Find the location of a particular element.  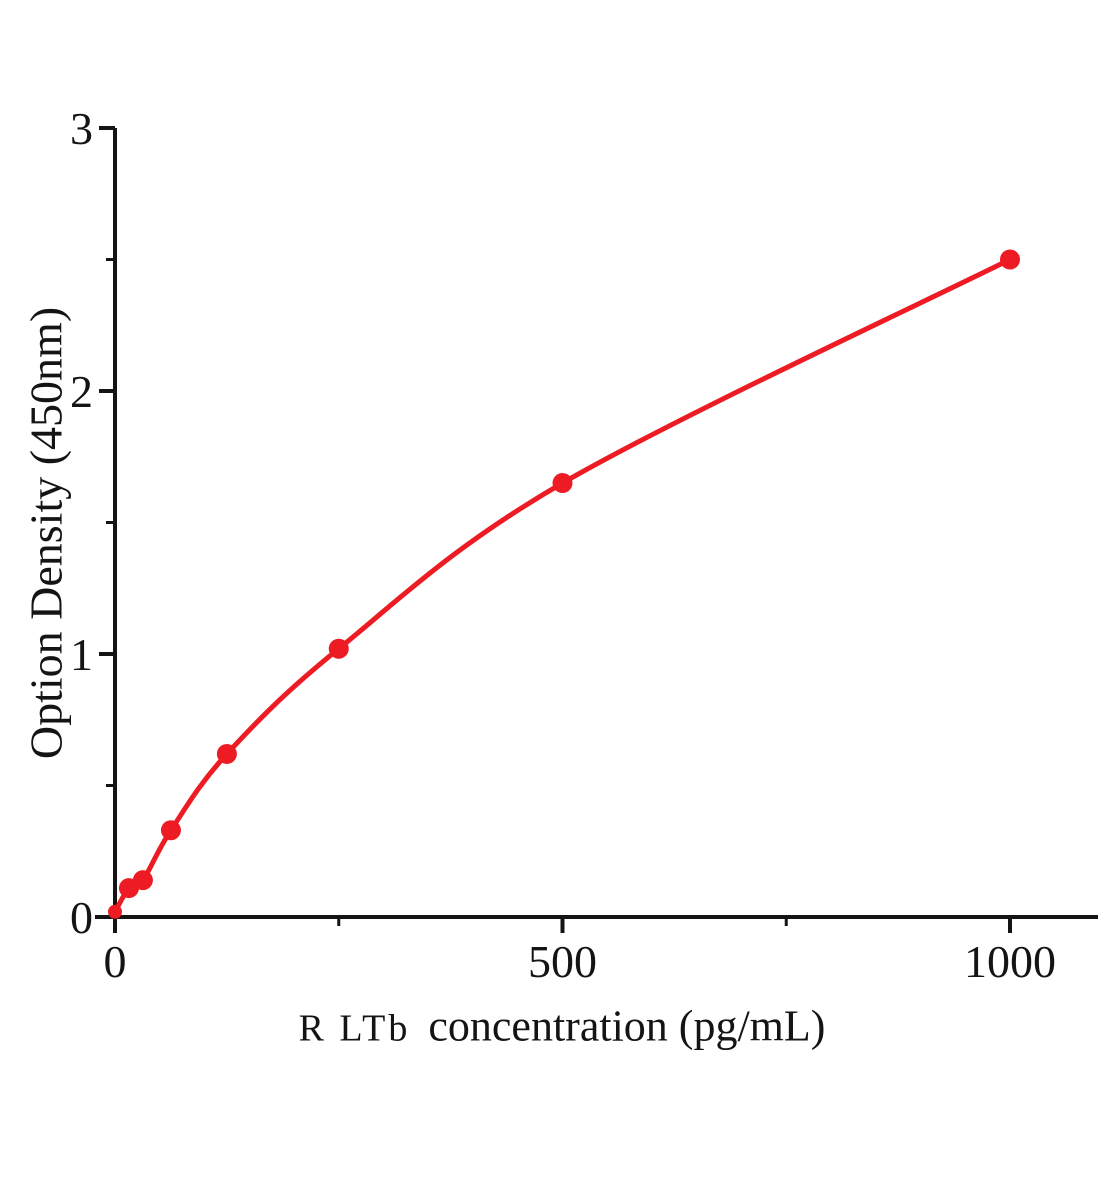

x-axis-title: R LTb concentration (pg/mL) is located at coordinates (562, 1026).